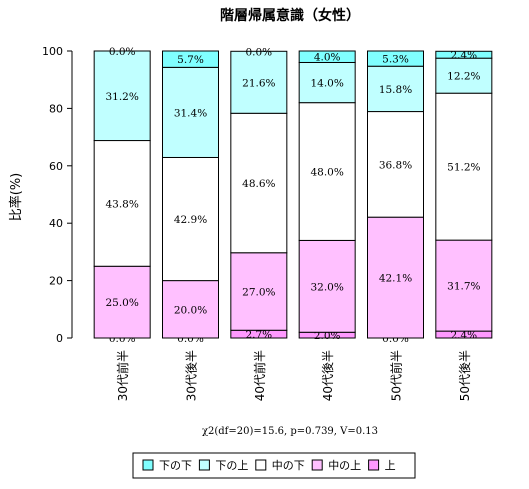 The height and width of the screenshot is (489, 529). I want to click on segment-value-label: 21.6%, so click(258, 83).